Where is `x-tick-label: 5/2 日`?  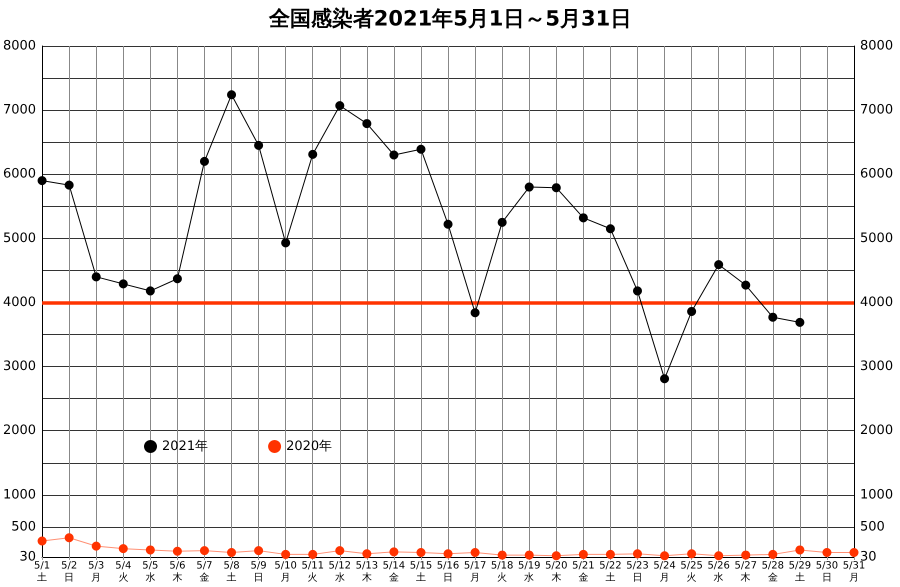 x-tick-label: 5/2 日 is located at coordinates (69, 572).